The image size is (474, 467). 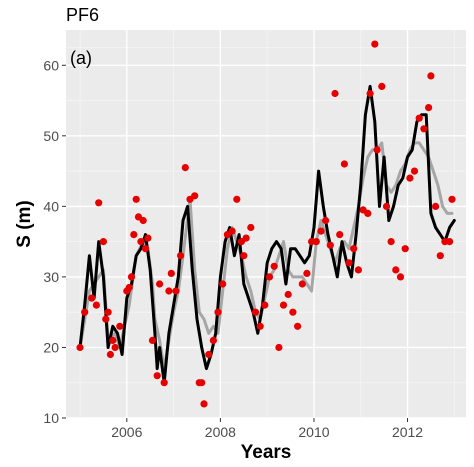 What do you see at coordinates (266, 452) in the screenshot?
I see `x-axis-title: Years` at bounding box center [266, 452].